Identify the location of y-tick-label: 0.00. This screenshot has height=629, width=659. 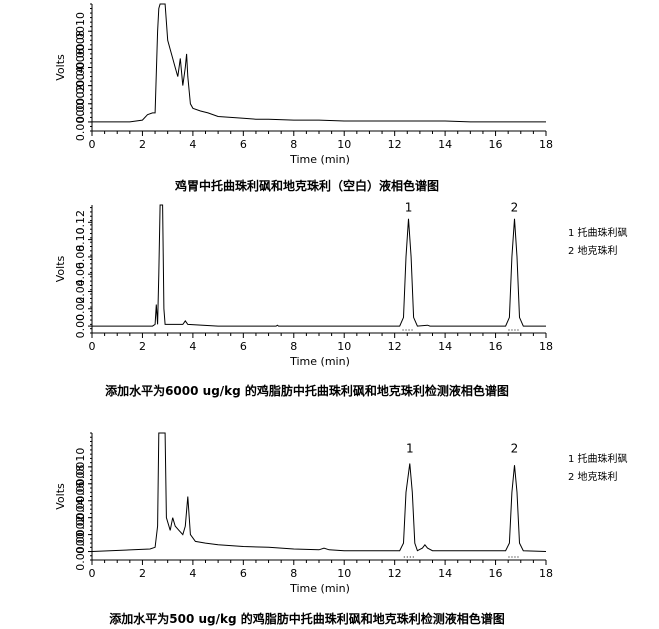
(80, 326).